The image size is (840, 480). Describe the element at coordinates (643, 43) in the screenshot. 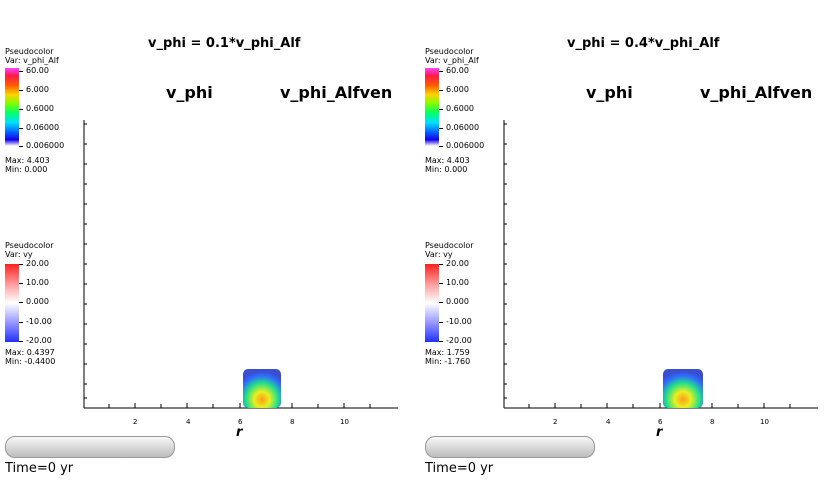

I see `plot-title: v_phi = 0.4*v_phi_Alf` at that location.